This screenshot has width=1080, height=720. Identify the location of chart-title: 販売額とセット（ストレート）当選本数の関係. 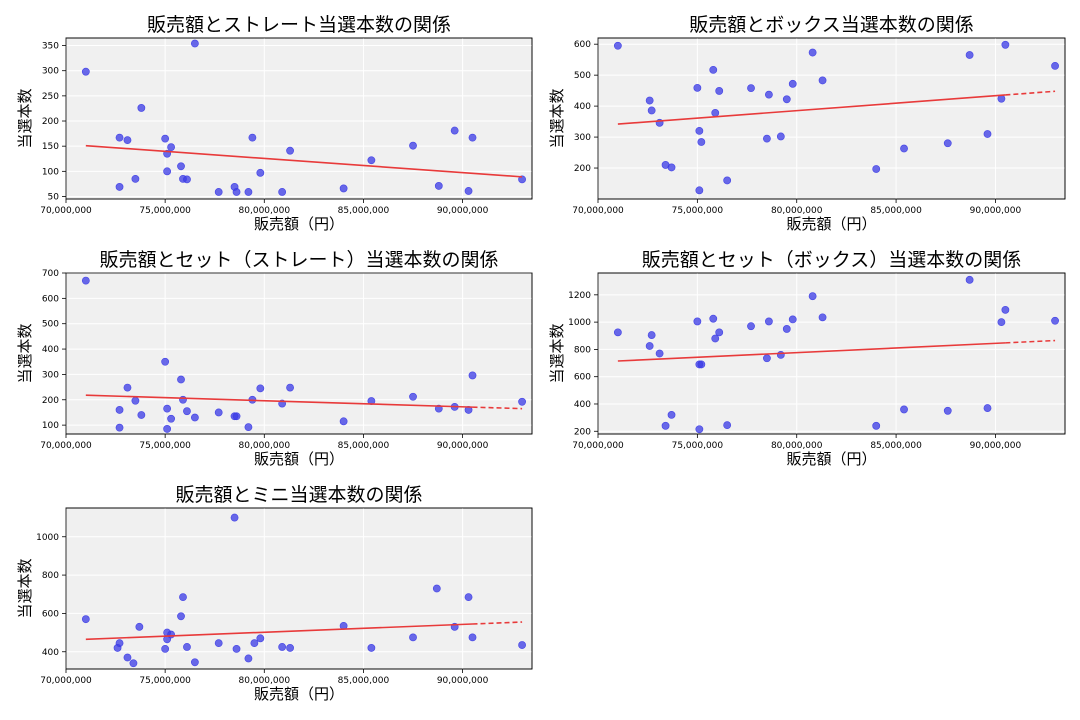
(298, 260).